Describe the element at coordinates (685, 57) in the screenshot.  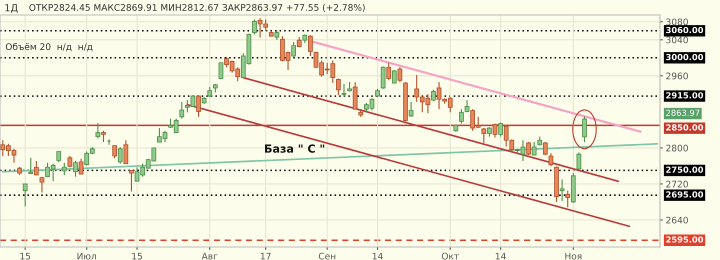
I see `ref-line-label: 3000.00` at that location.